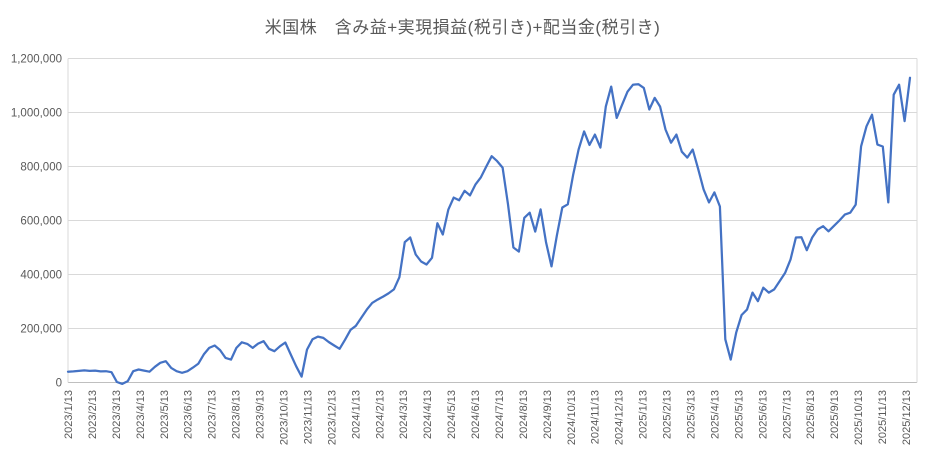 The height and width of the screenshot is (459, 925). I want to click on x-axis-tick-label: 2024/1/13, so click(356, 414).